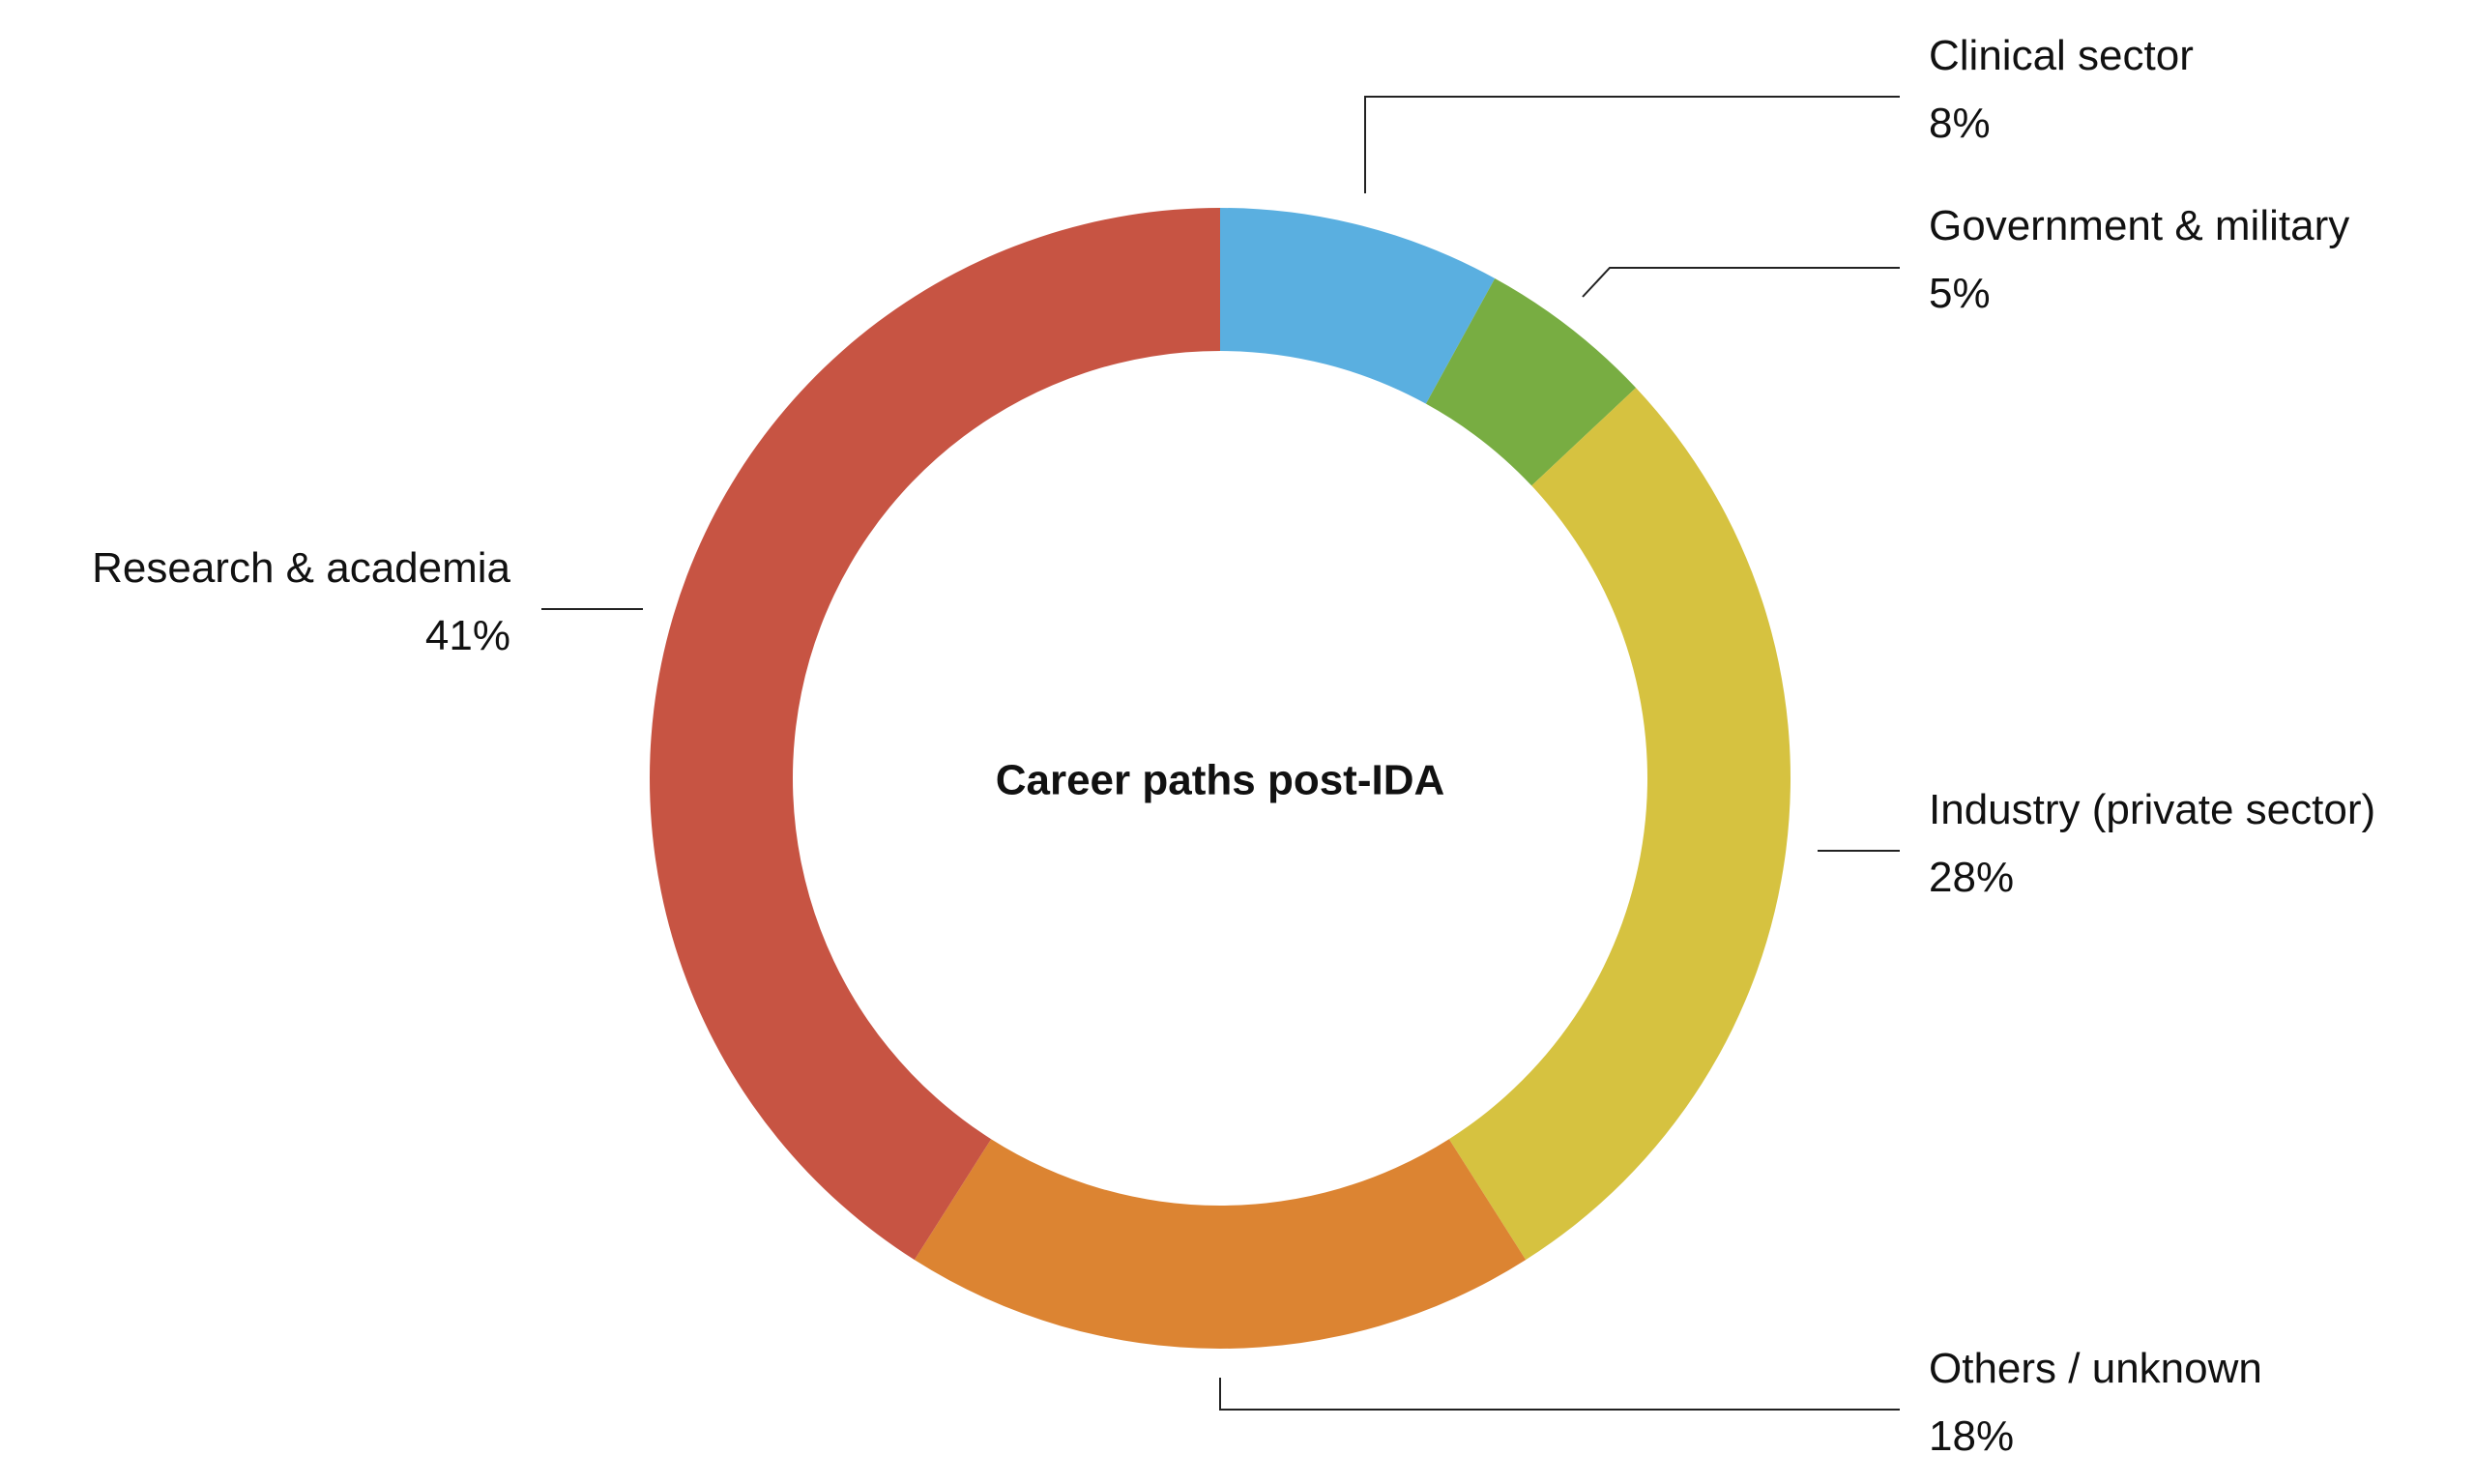 The height and width of the screenshot is (1484, 2475). Describe the element at coordinates (2095, 1369) in the screenshot. I see `label-others-unknown: Others / unknown` at that location.